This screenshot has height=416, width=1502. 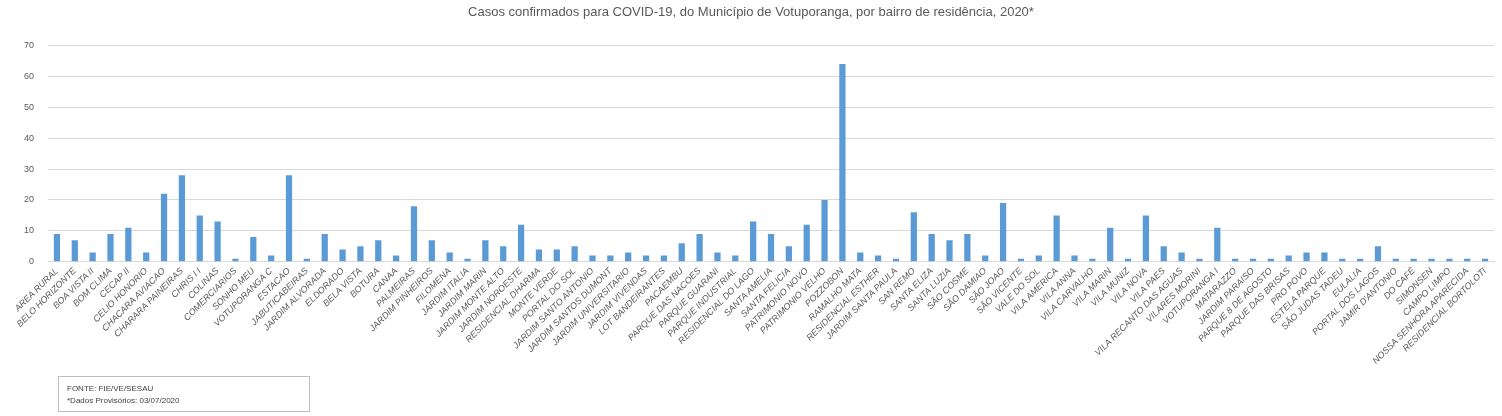 I want to click on y-tick-label: 10, so click(x=29, y=230).